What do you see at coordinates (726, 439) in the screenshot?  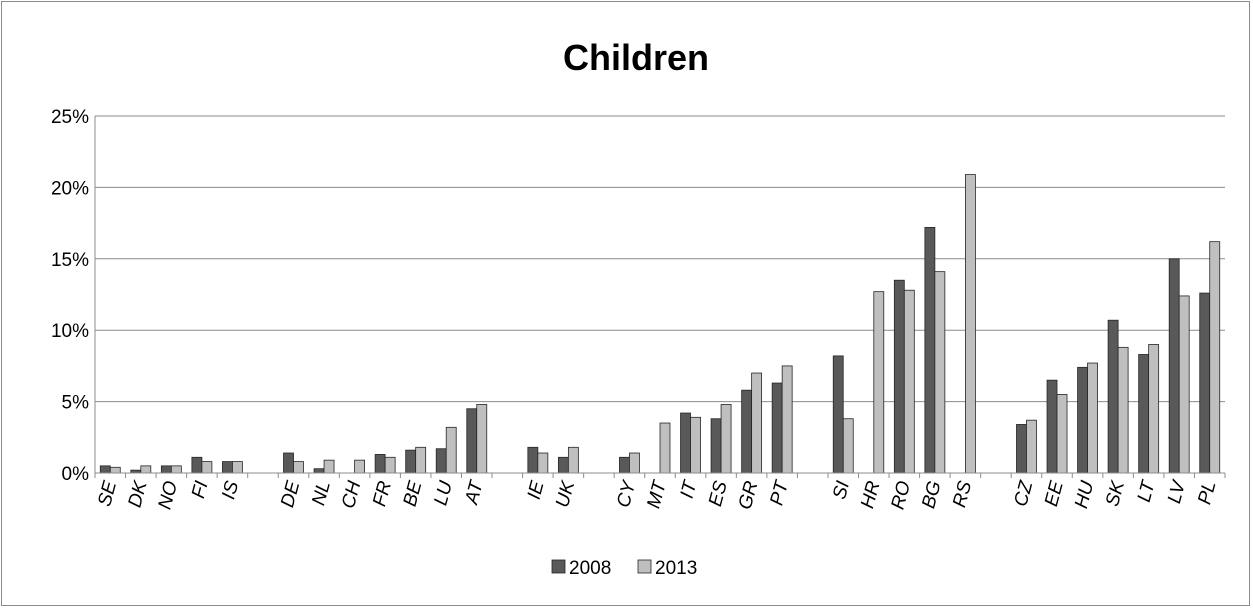 I see `bar-2013-ES` at bounding box center [726, 439].